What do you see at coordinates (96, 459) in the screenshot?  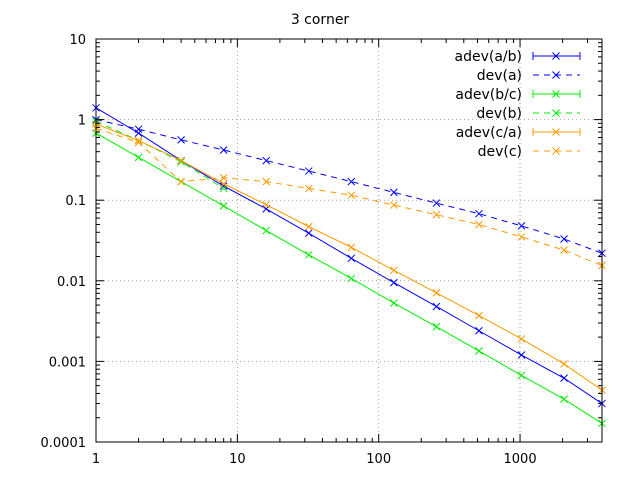 I see `x-tick-label: 1` at bounding box center [96, 459].